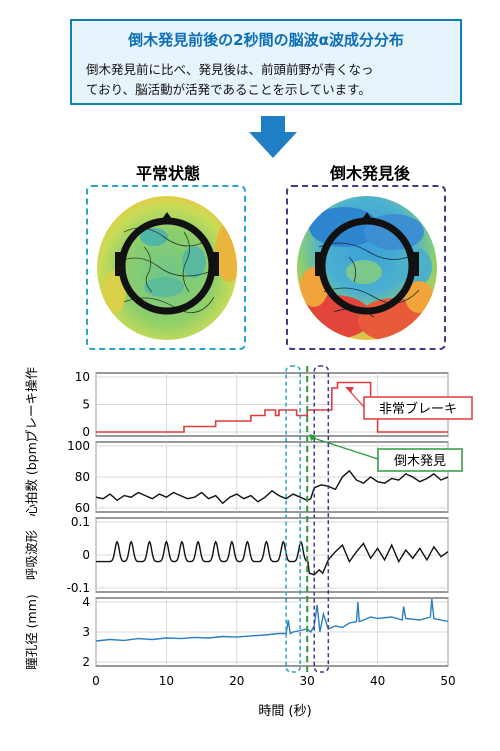 This screenshot has height=751, width=500. Describe the element at coordinates (78, 446) in the screenshot. I see `y-tick-label: 100` at that location.